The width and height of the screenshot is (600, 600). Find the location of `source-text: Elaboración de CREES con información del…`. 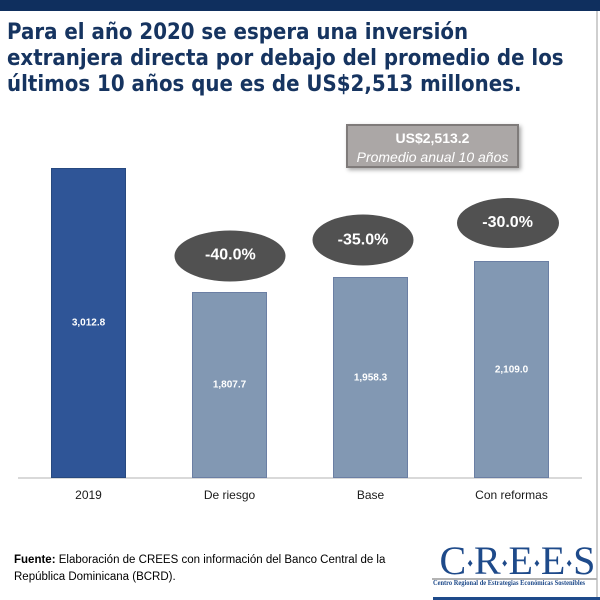

source-text: Elaboración de CREES con información del… is located at coordinates (200, 568).